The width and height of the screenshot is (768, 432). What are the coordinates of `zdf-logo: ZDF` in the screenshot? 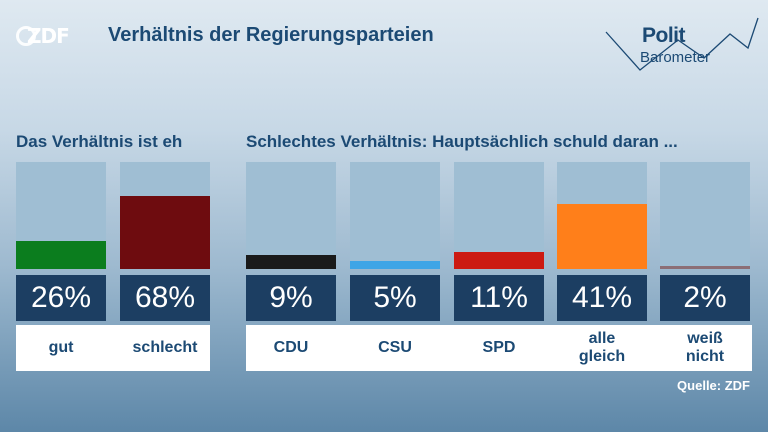 It's located at (43, 36).